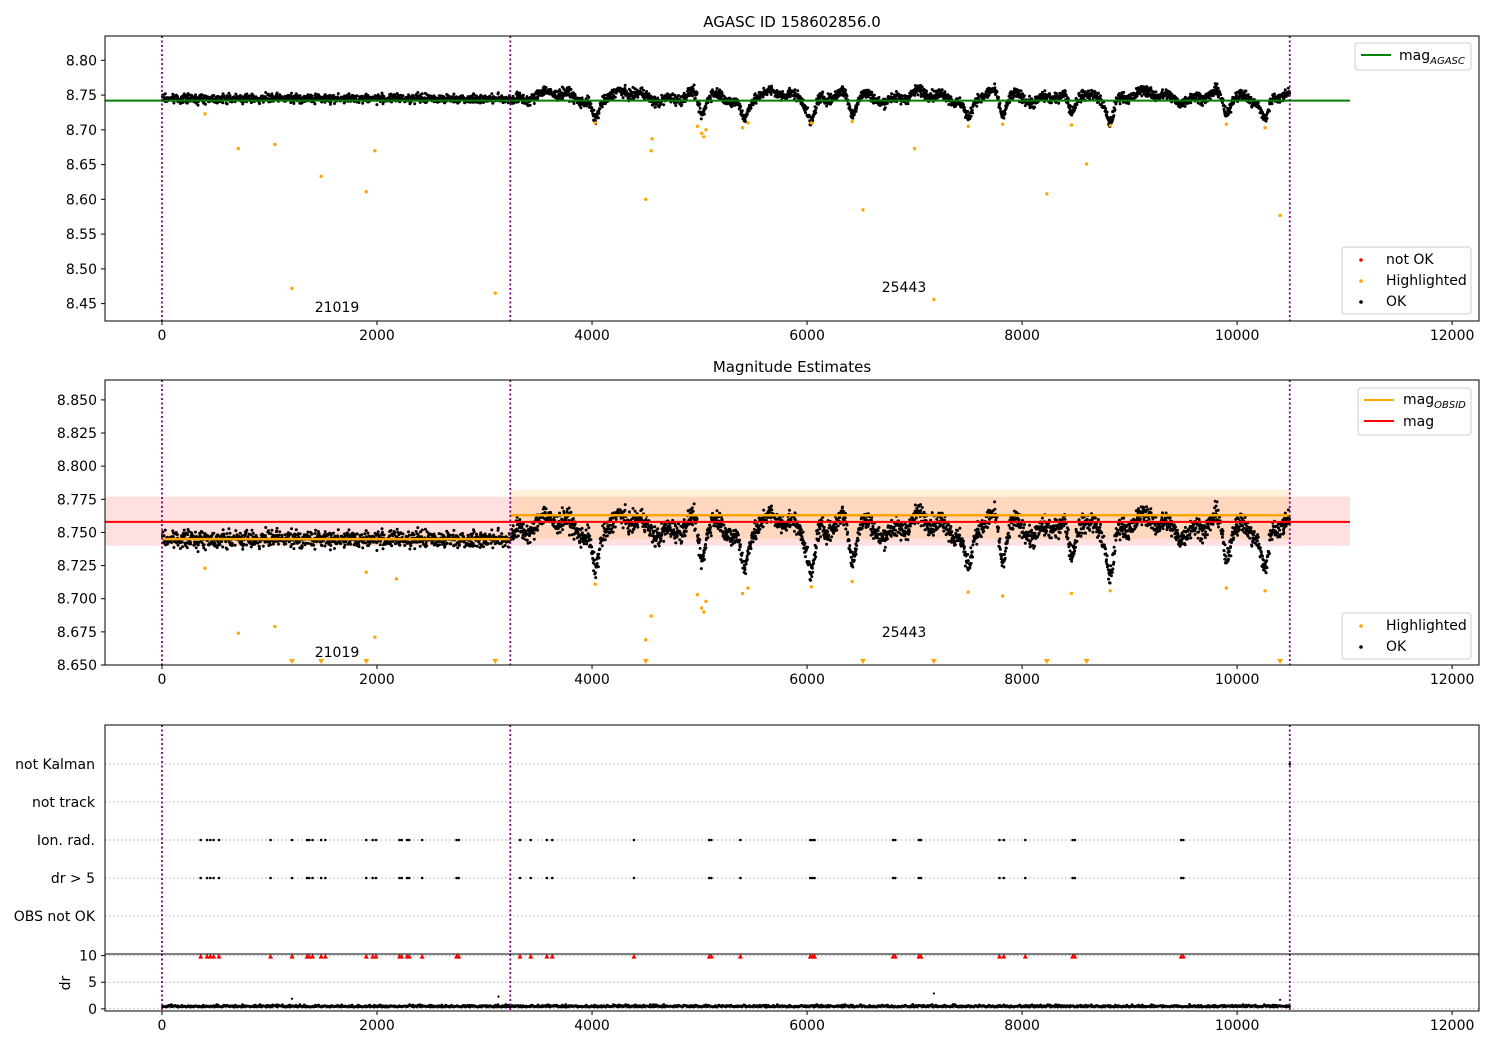 Image resolution: width=1500 pixels, height=1050 pixels. What do you see at coordinates (1022, 336) in the screenshot?
I see `x-tick-label: 8000` at bounding box center [1022, 336].